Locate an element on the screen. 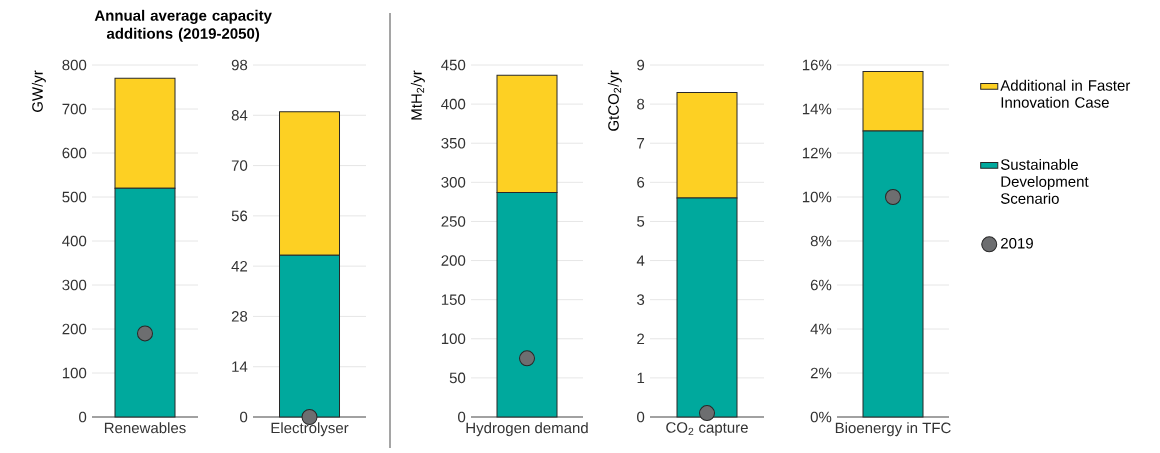 Image resolution: width=1160 pixels, height=453 pixels. y-tick-label: 16% is located at coordinates (817, 65).